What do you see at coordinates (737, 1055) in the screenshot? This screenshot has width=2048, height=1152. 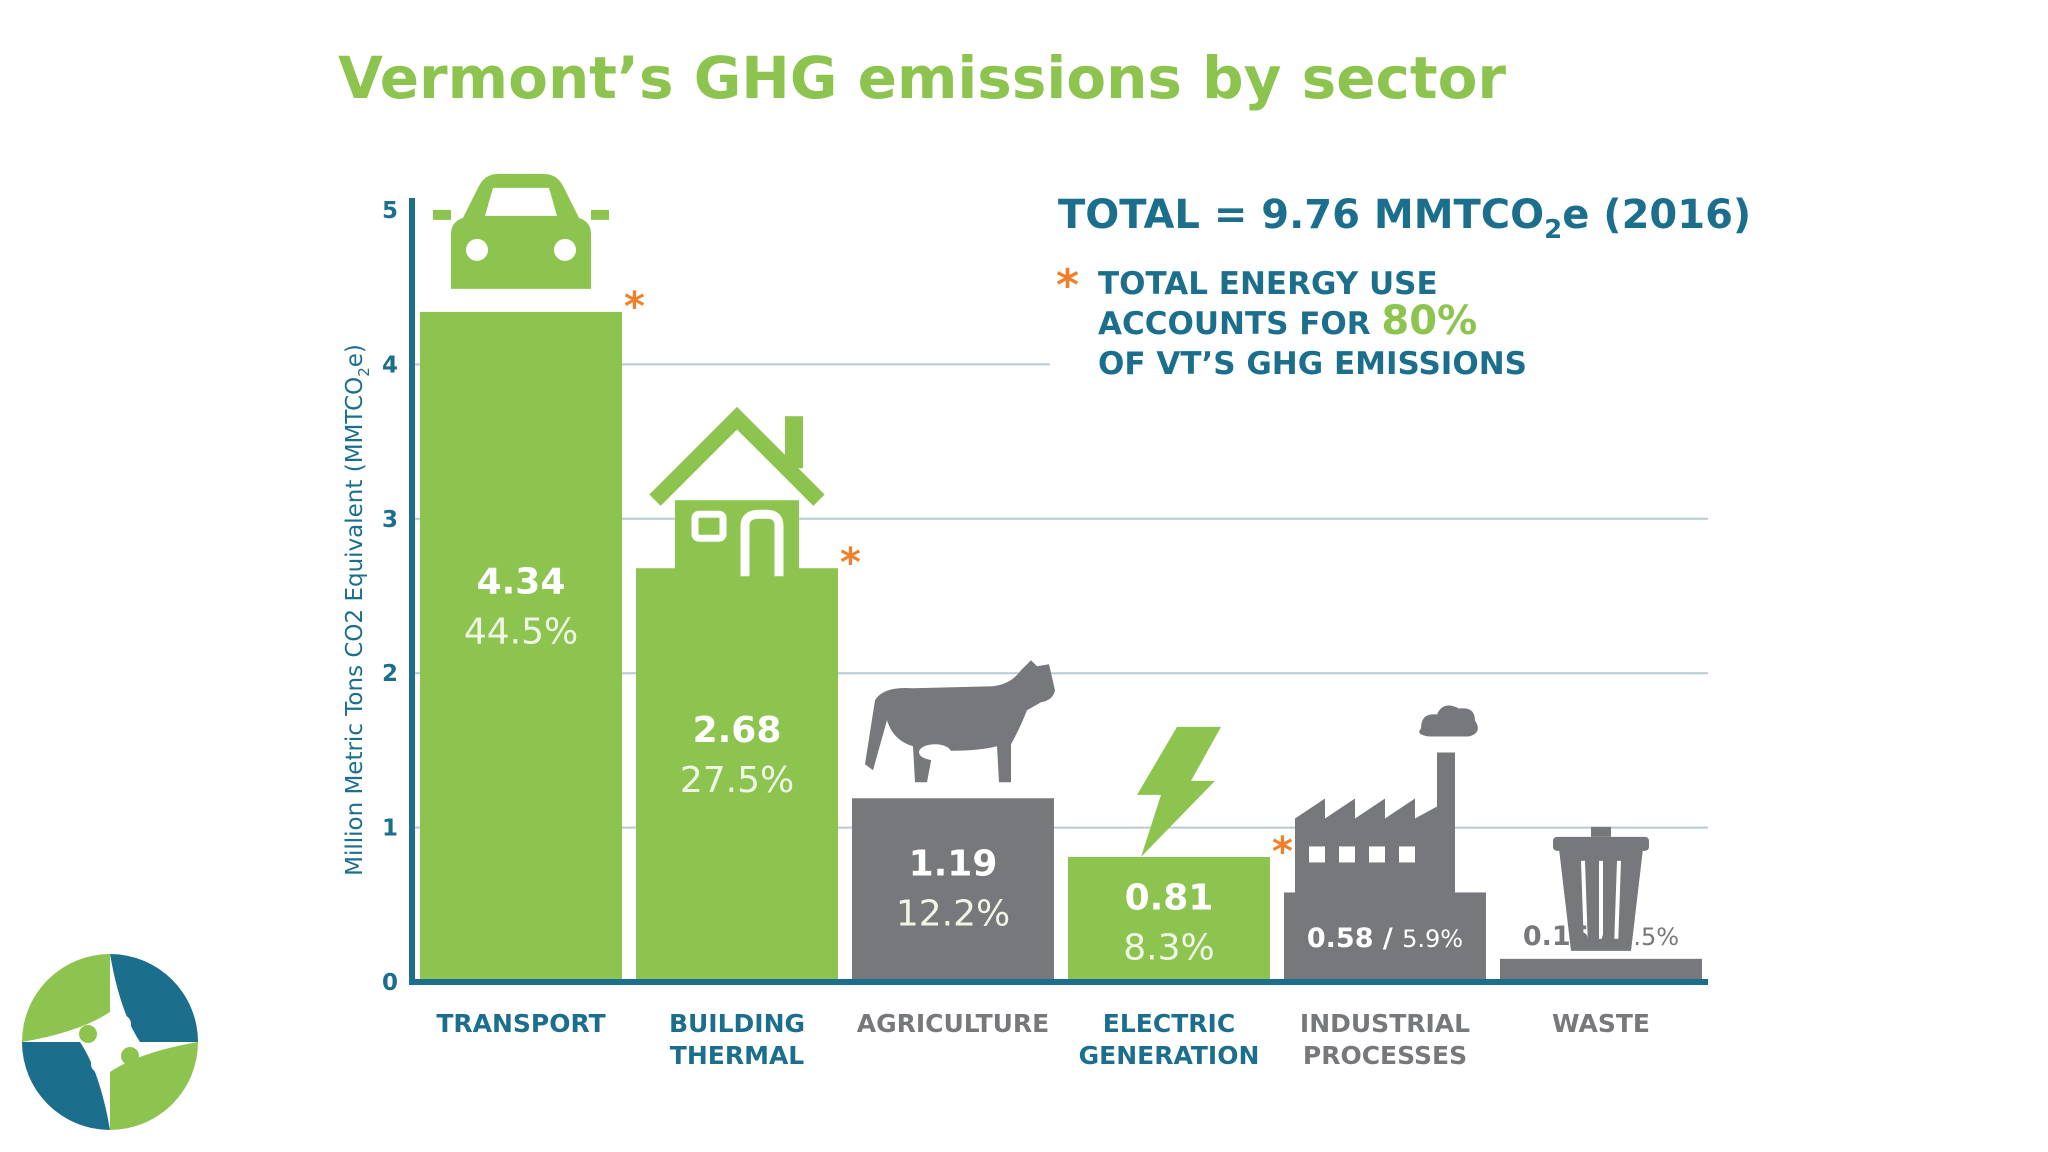 I see `x-tick-label: THERMAL` at bounding box center [737, 1055].